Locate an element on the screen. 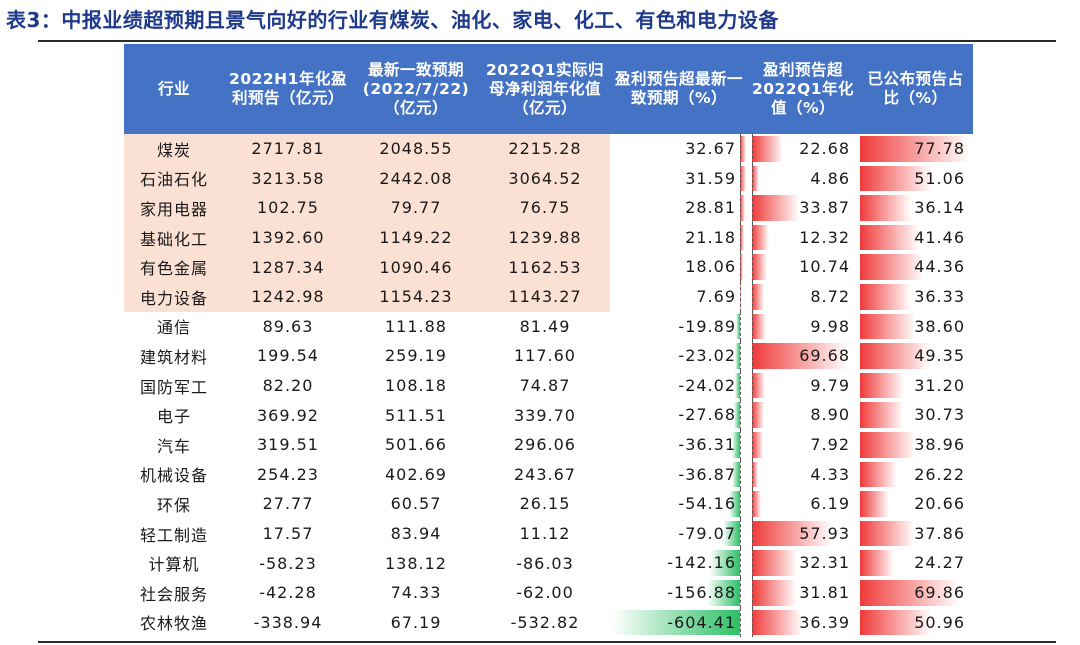 The height and width of the screenshot is (645, 1080). beat-value: 18.06 is located at coordinates (710, 267).